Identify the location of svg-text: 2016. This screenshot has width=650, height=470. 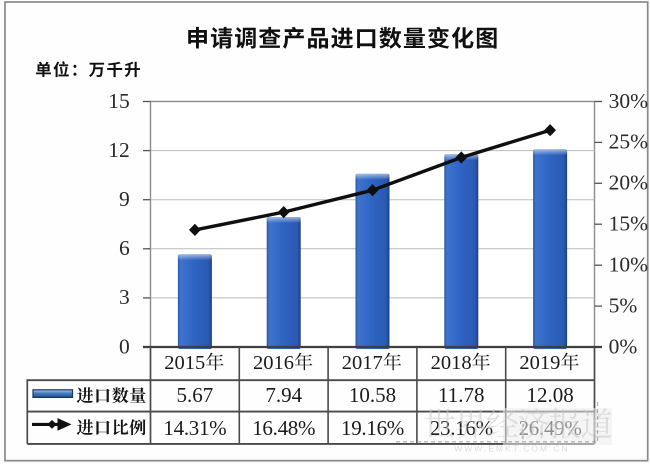
(273, 363).